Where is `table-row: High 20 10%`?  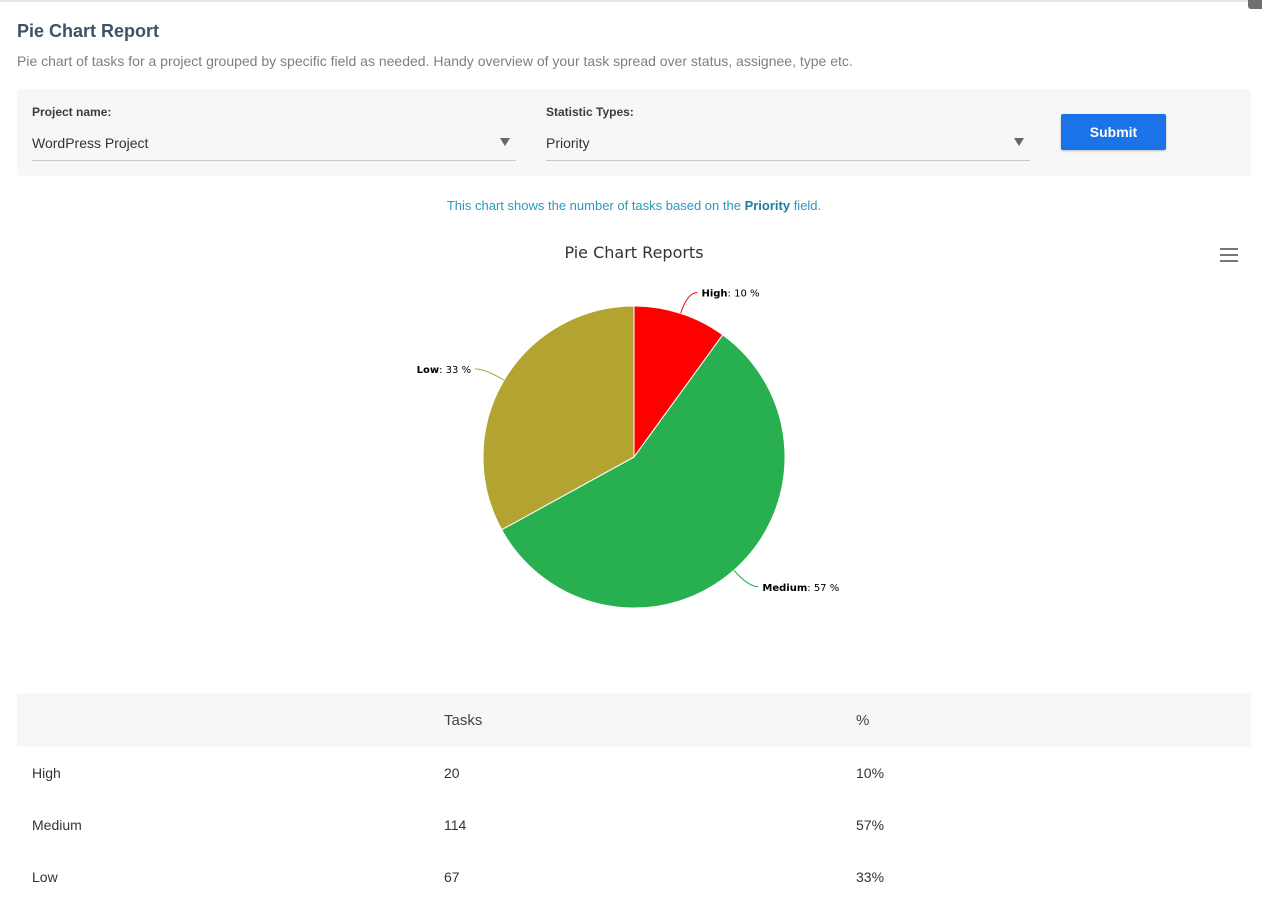 table-row: High 20 10% is located at coordinates (634, 773).